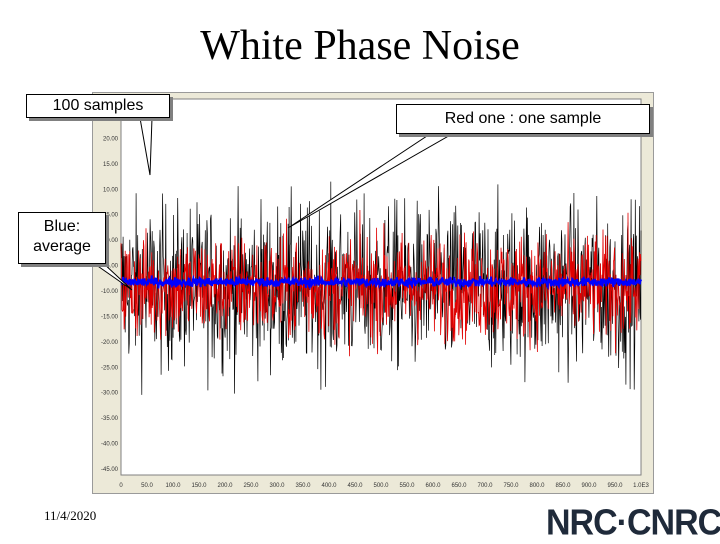  What do you see at coordinates (110, 419) in the screenshot?
I see `y-tick-label: -35.00` at bounding box center [110, 419].